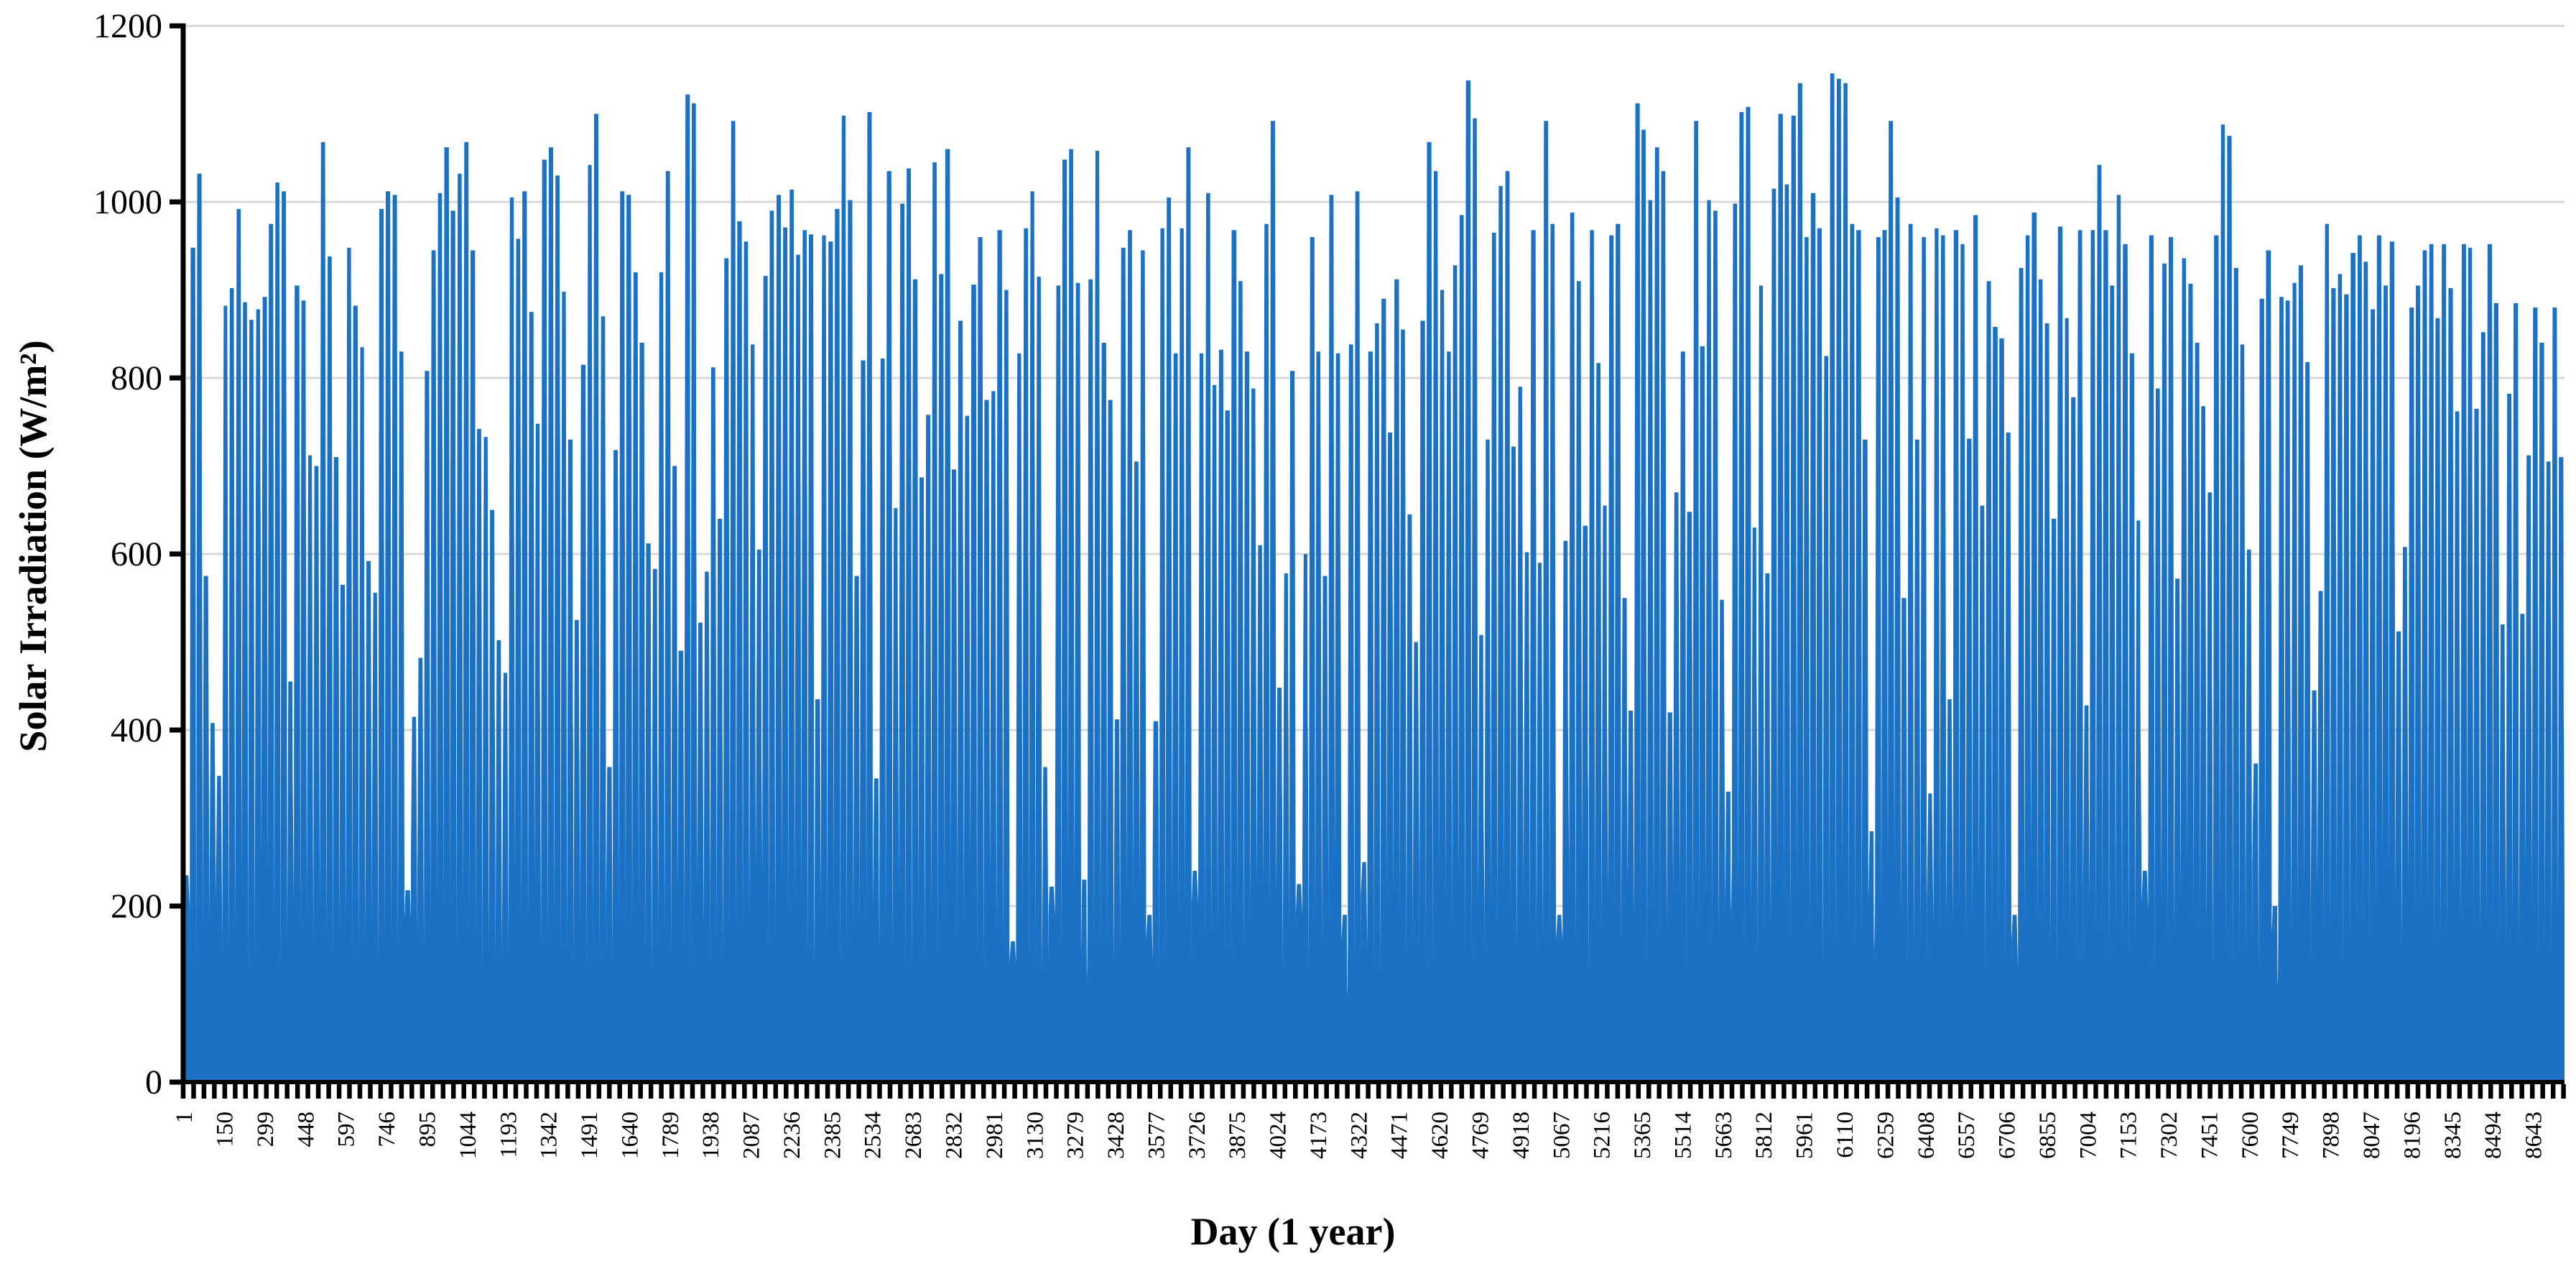 The width and height of the screenshot is (2576, 1261). I want to click on y-tick-label: 1200, so click(127, 26).